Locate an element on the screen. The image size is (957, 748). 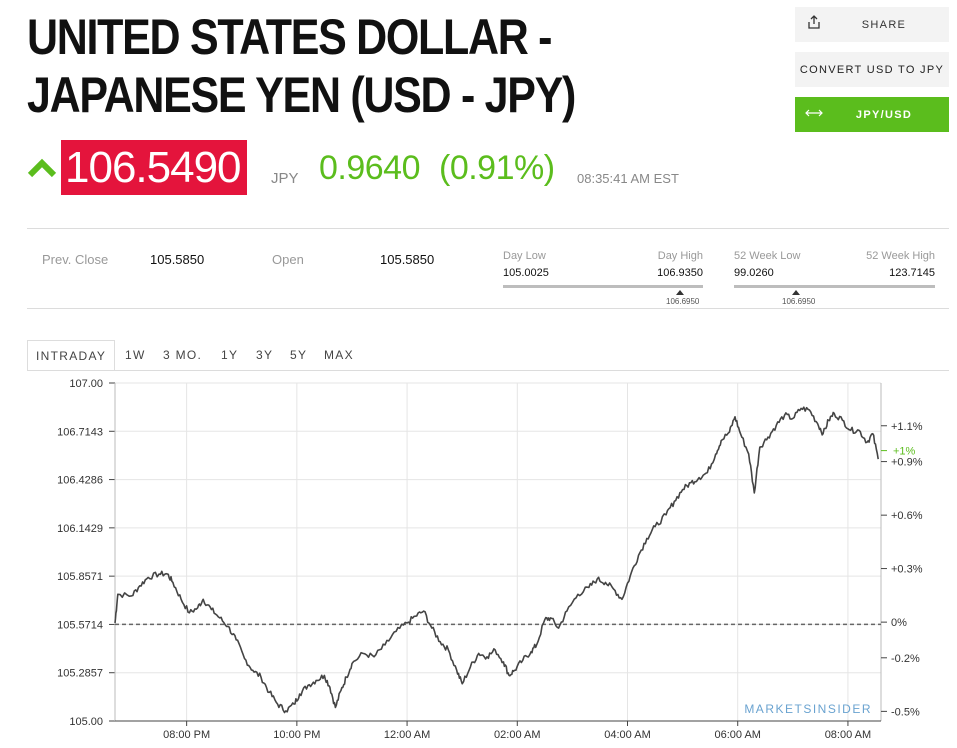
right-tick-label: -0.2% is located at coordinates (905, 659).